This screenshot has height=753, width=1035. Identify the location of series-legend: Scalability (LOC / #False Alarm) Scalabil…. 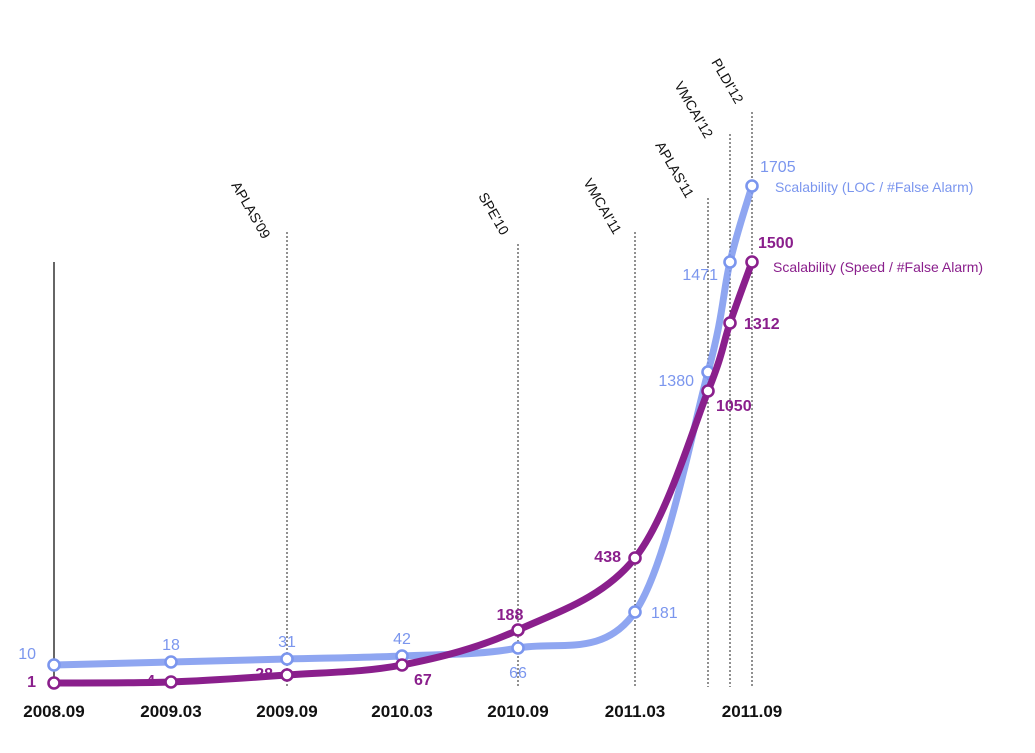
(878, 227).